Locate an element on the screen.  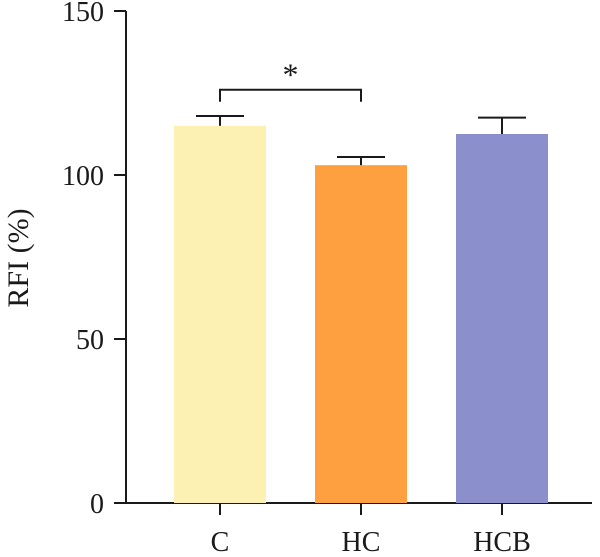
x-tick-label: HC is located at coordinates (361, 542).